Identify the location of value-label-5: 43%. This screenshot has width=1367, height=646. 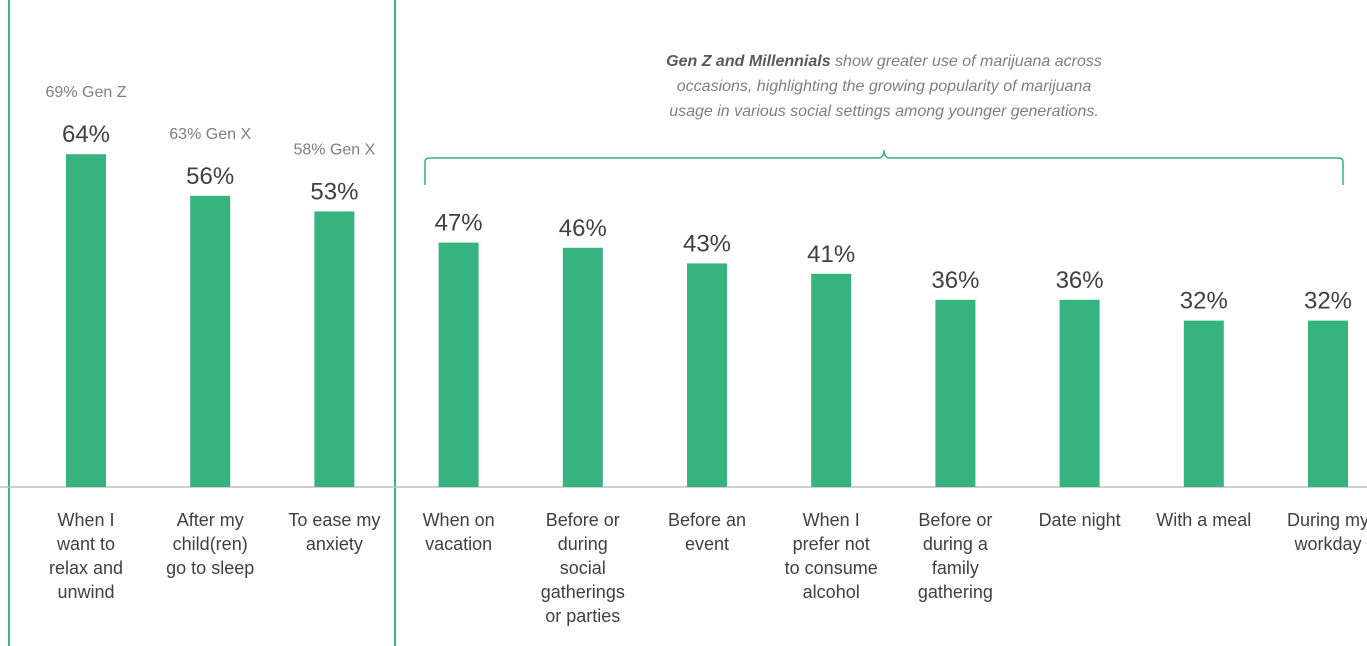
(707, 243).